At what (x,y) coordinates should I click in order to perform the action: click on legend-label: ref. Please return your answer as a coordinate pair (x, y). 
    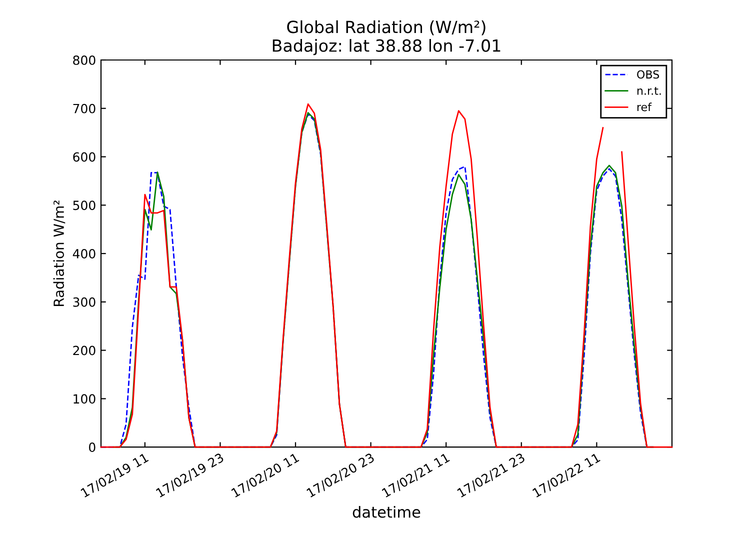
    Looking at the image, I should click on (644, 107).